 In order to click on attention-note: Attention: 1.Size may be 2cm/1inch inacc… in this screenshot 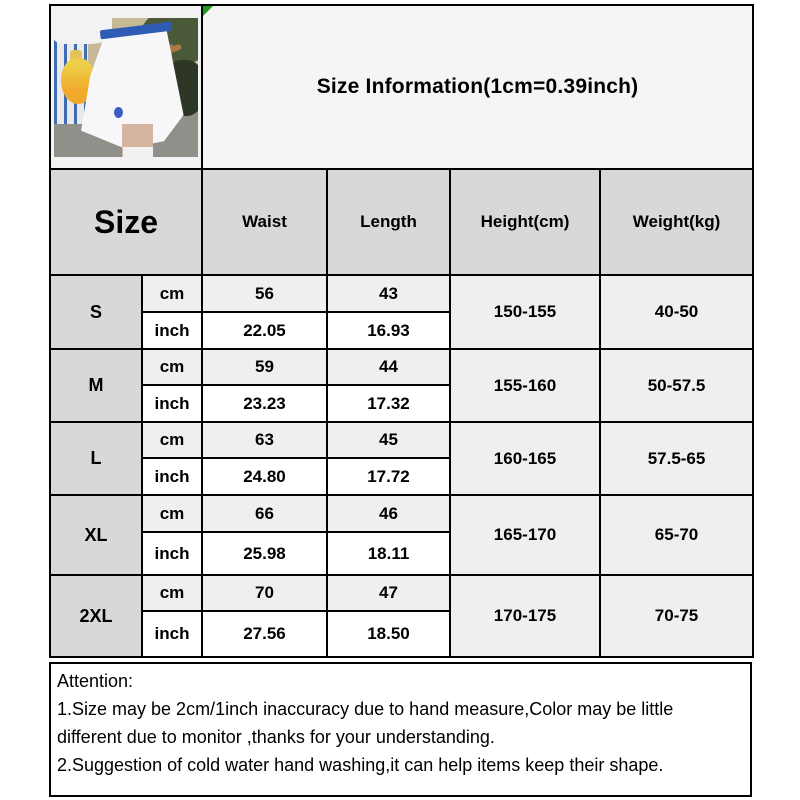, I will do `click(400, 729)`.